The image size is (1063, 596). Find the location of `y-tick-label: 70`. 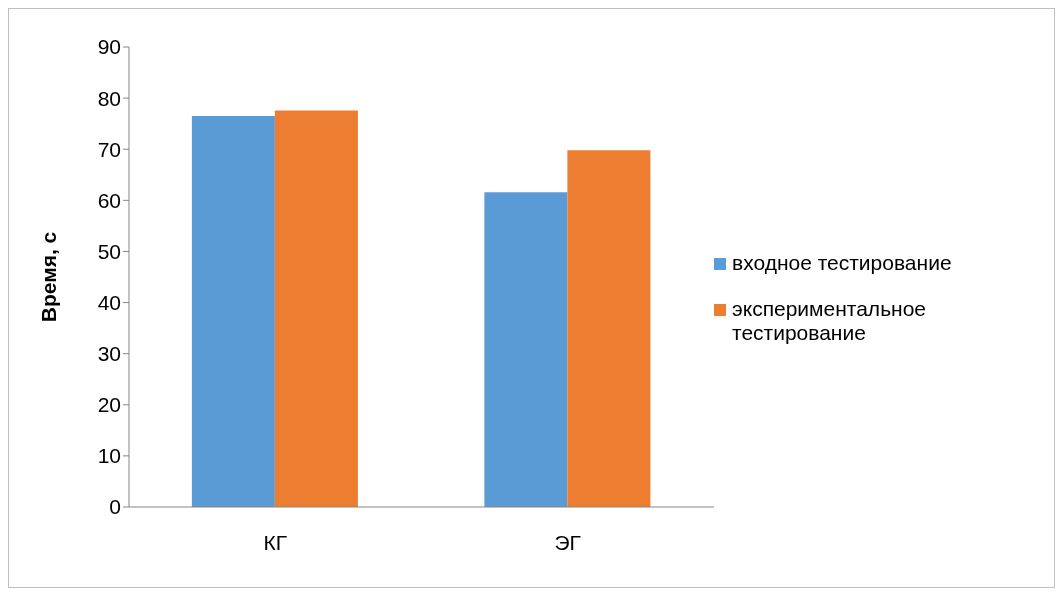

y-tick-label: 70 is located at coordinates (109, 149).